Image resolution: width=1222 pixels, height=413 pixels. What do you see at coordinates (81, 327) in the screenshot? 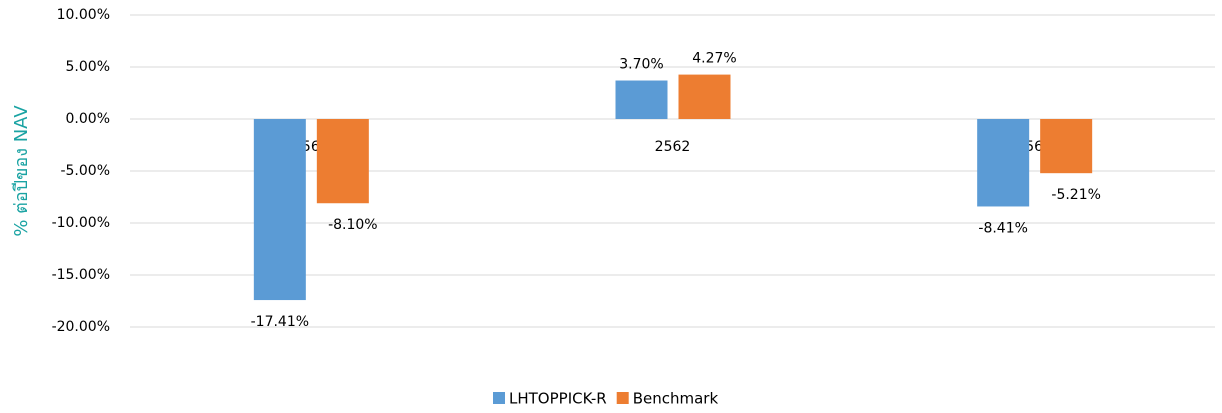
I see `y-tick-label: -20.00%` at bounding box center [81, 327].